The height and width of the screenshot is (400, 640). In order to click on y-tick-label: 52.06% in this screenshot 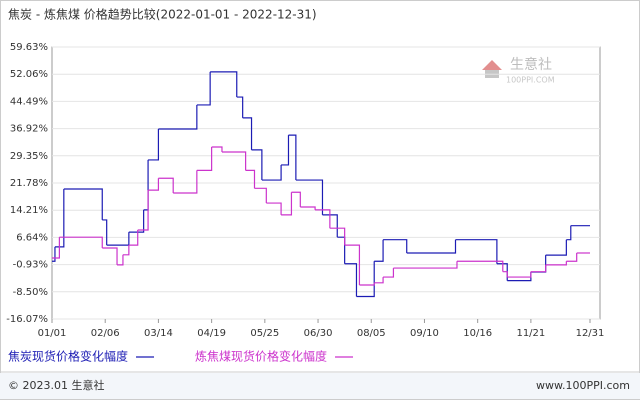, I will do `click(29, 74)`.